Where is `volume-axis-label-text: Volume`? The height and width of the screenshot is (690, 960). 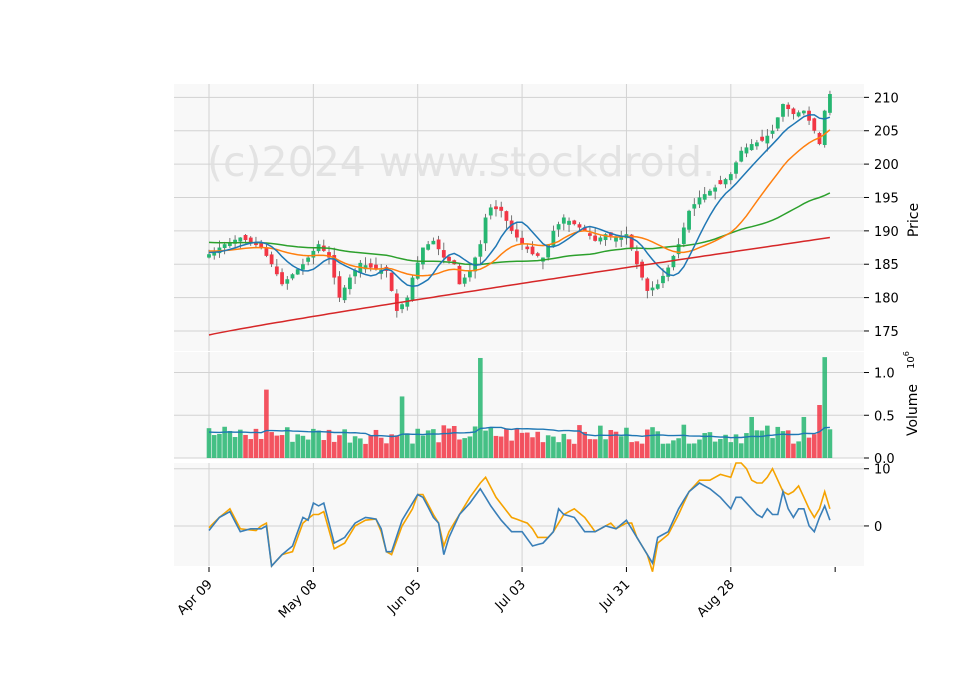 volume-axis-label-text: Volume is located at coordinates (913, 410).